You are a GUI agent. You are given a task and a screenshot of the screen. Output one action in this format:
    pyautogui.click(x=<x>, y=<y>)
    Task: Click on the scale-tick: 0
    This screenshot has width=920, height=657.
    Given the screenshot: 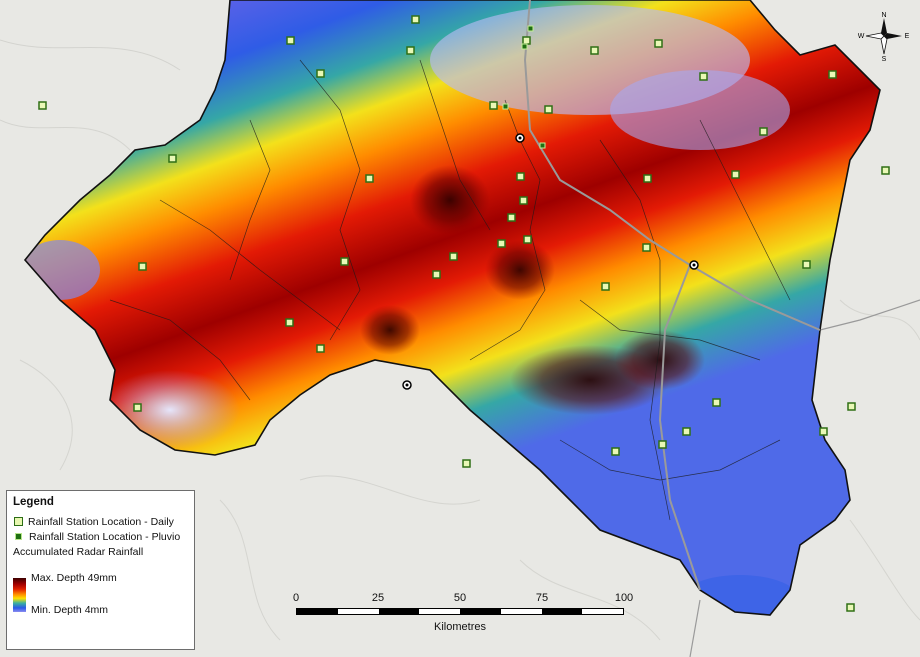 What is the action you would take?
    pyautogui.click(x=296, y=598)
    